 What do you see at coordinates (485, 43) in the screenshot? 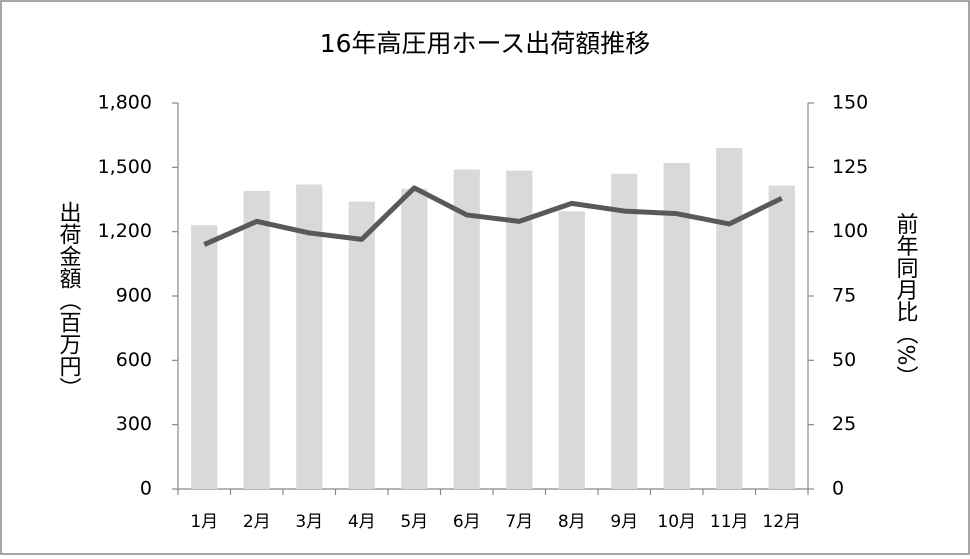
I see `chart-title: 16年高圧用ホース出荷額推移` at bounding box center [485, 43].